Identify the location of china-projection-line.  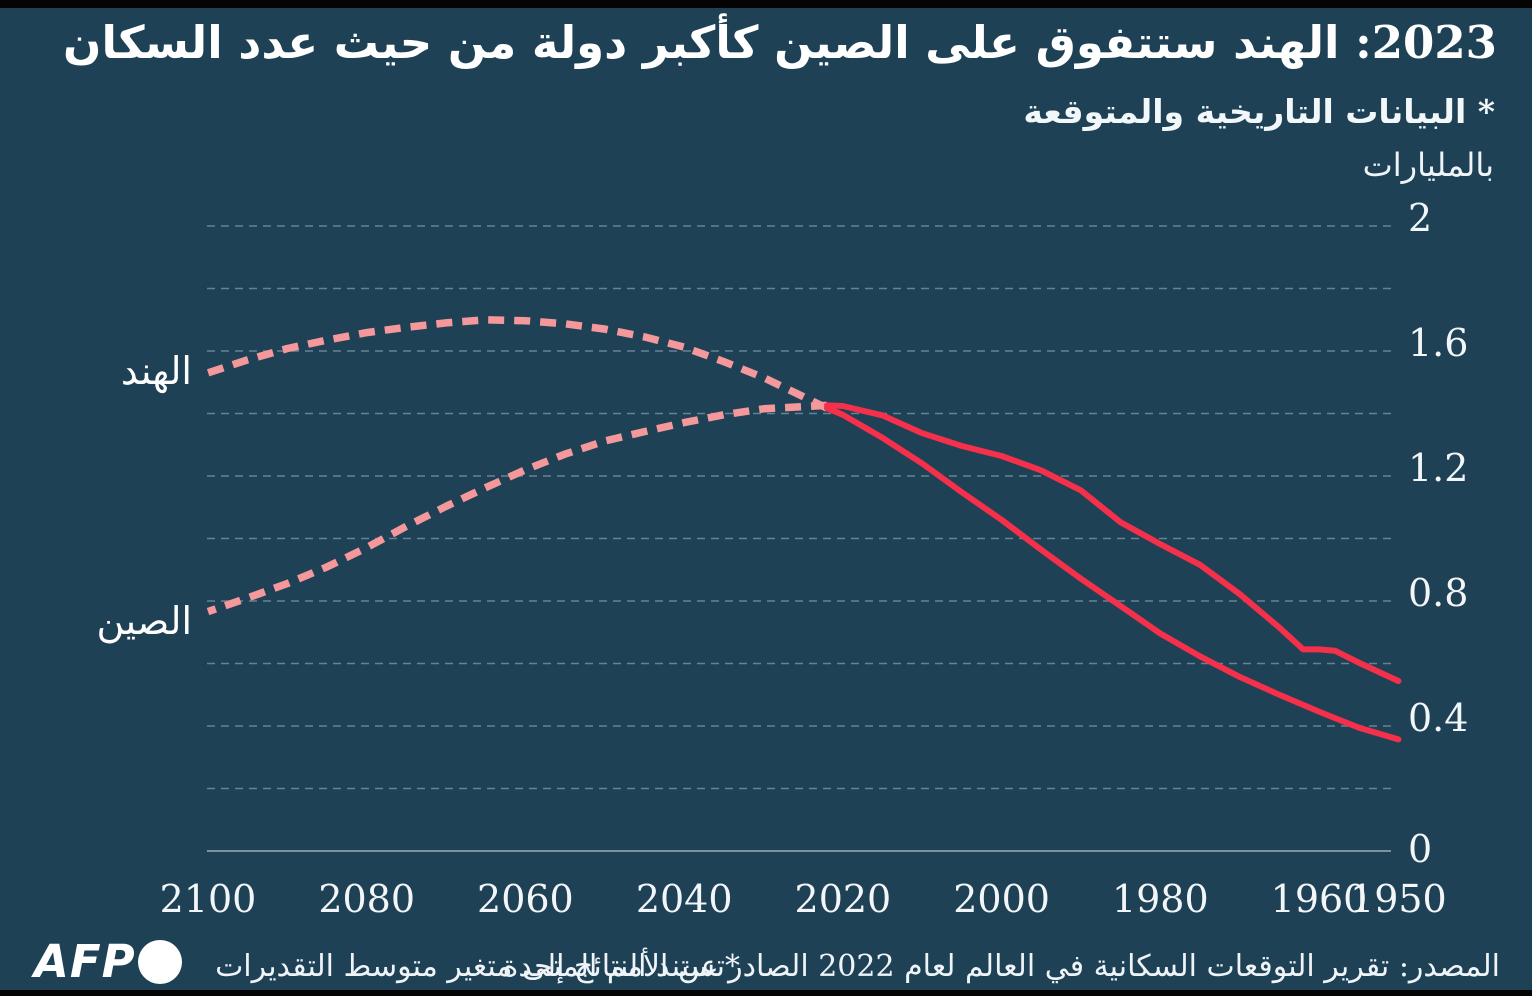
(517, 508).